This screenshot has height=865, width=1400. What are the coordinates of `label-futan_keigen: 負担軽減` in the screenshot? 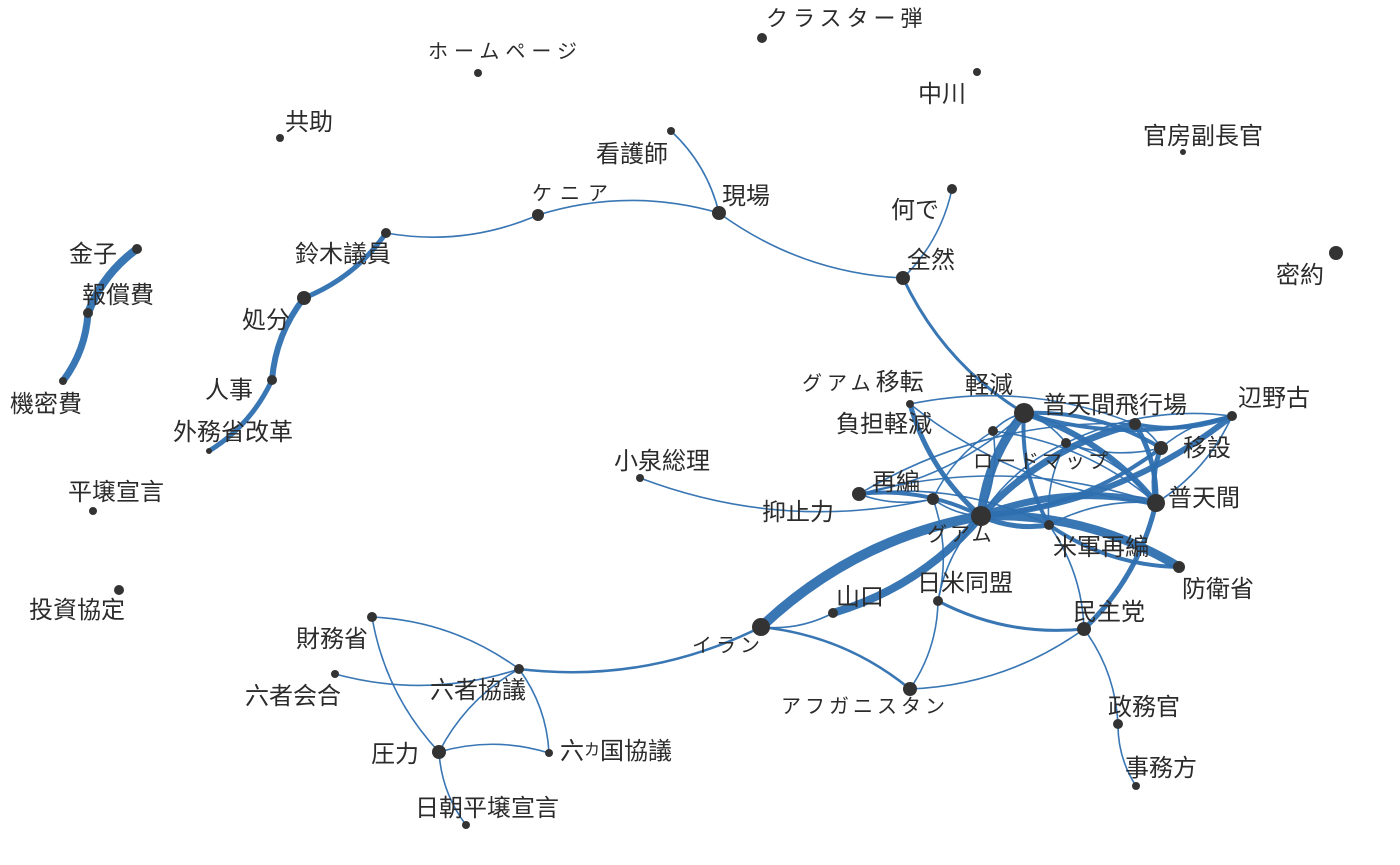 It's located at (884, 424).